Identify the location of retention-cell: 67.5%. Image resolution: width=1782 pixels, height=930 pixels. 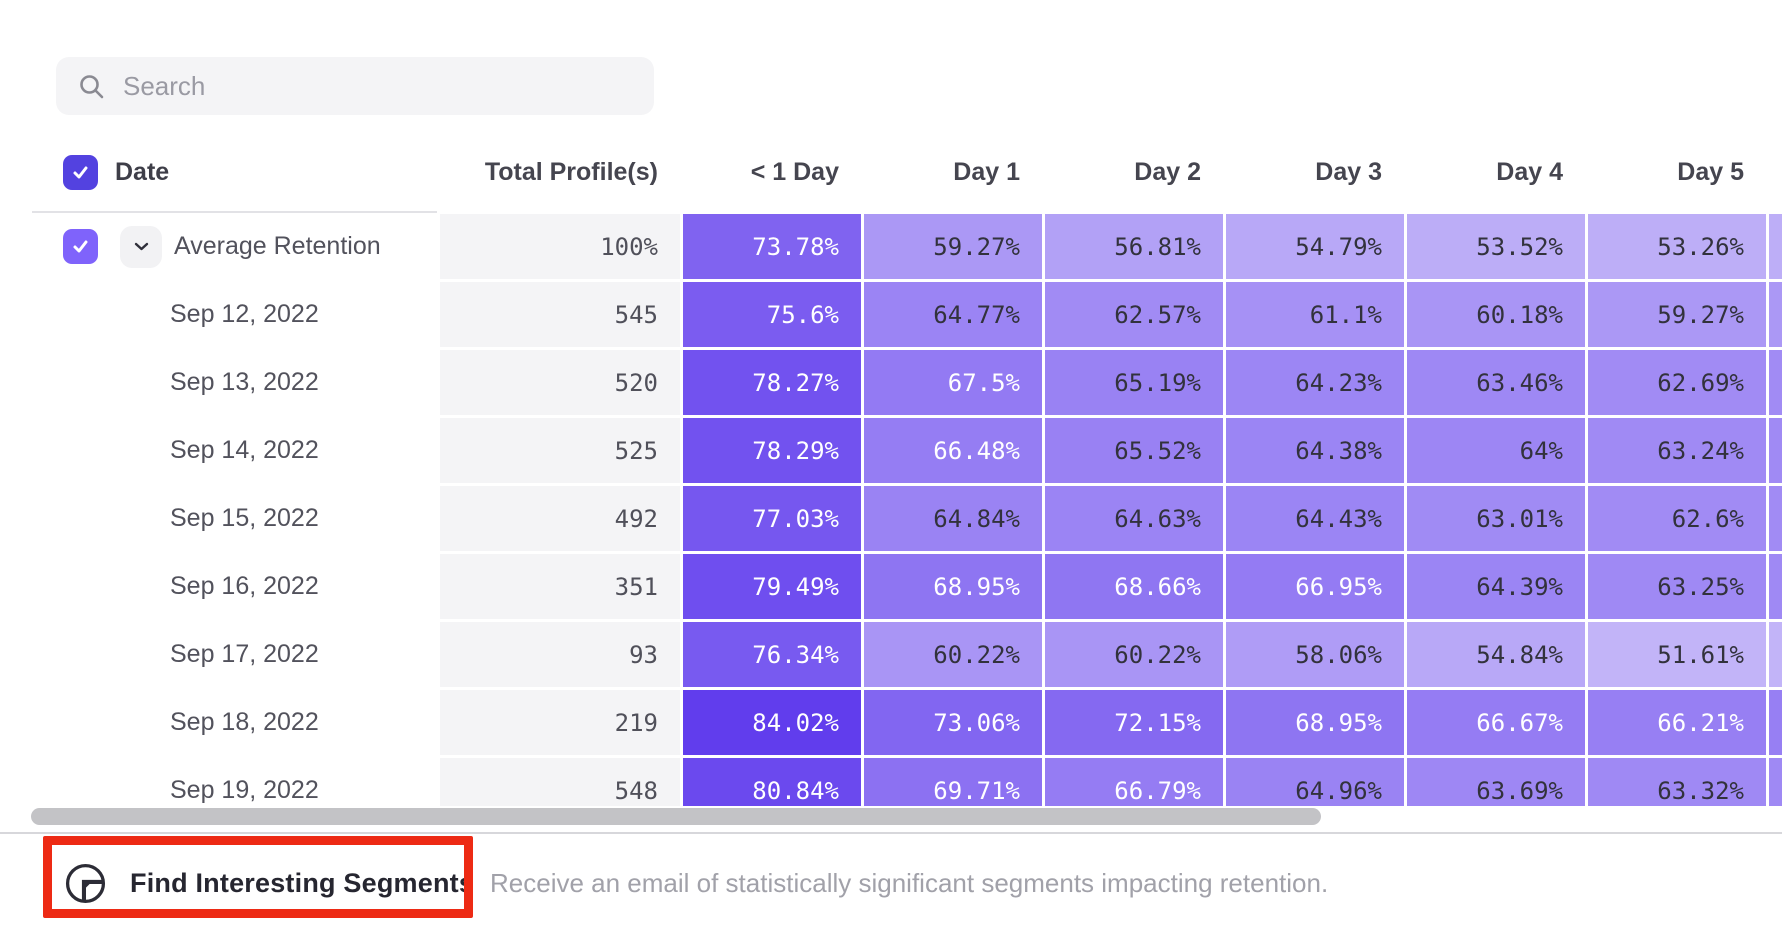
(953, 382).